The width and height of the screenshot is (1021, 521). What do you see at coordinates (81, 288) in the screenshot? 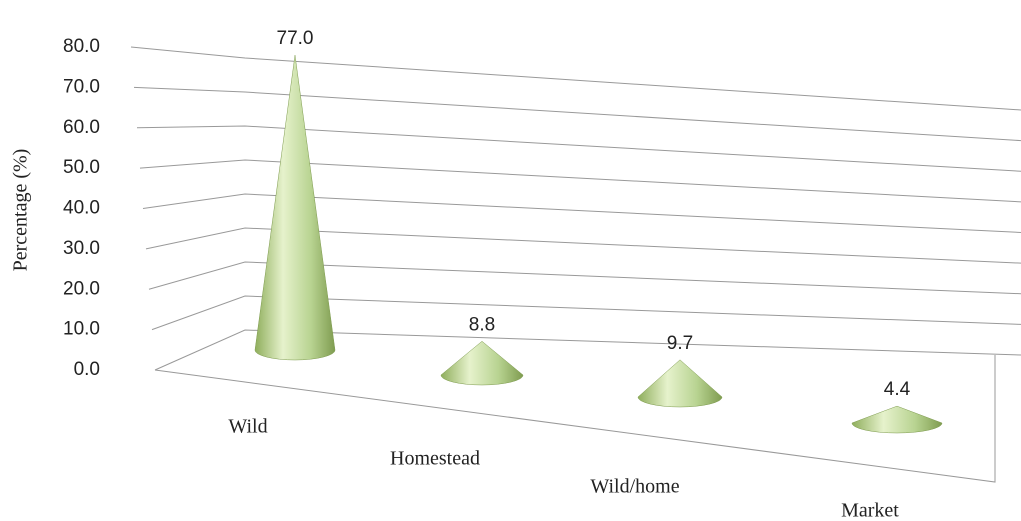
I see `y-tick-label: 20.0` at bounding box center [81, 288].